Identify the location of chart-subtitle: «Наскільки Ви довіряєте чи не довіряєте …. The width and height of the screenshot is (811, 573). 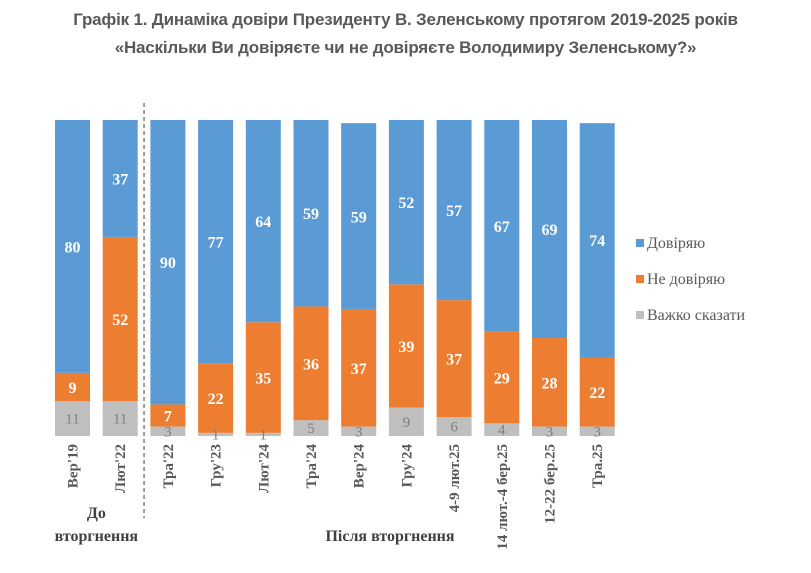
(405, 47).